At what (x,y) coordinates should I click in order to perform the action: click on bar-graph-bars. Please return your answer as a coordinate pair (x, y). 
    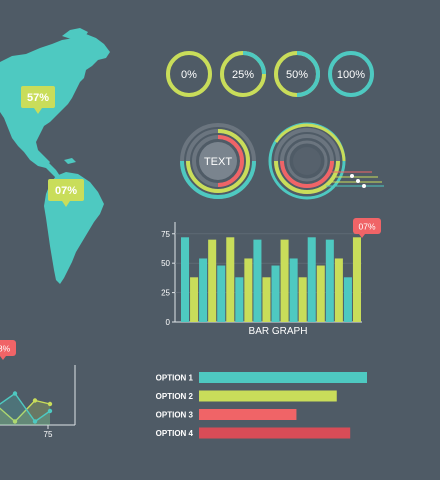
    Looking at the image, I should click on (271, 279).